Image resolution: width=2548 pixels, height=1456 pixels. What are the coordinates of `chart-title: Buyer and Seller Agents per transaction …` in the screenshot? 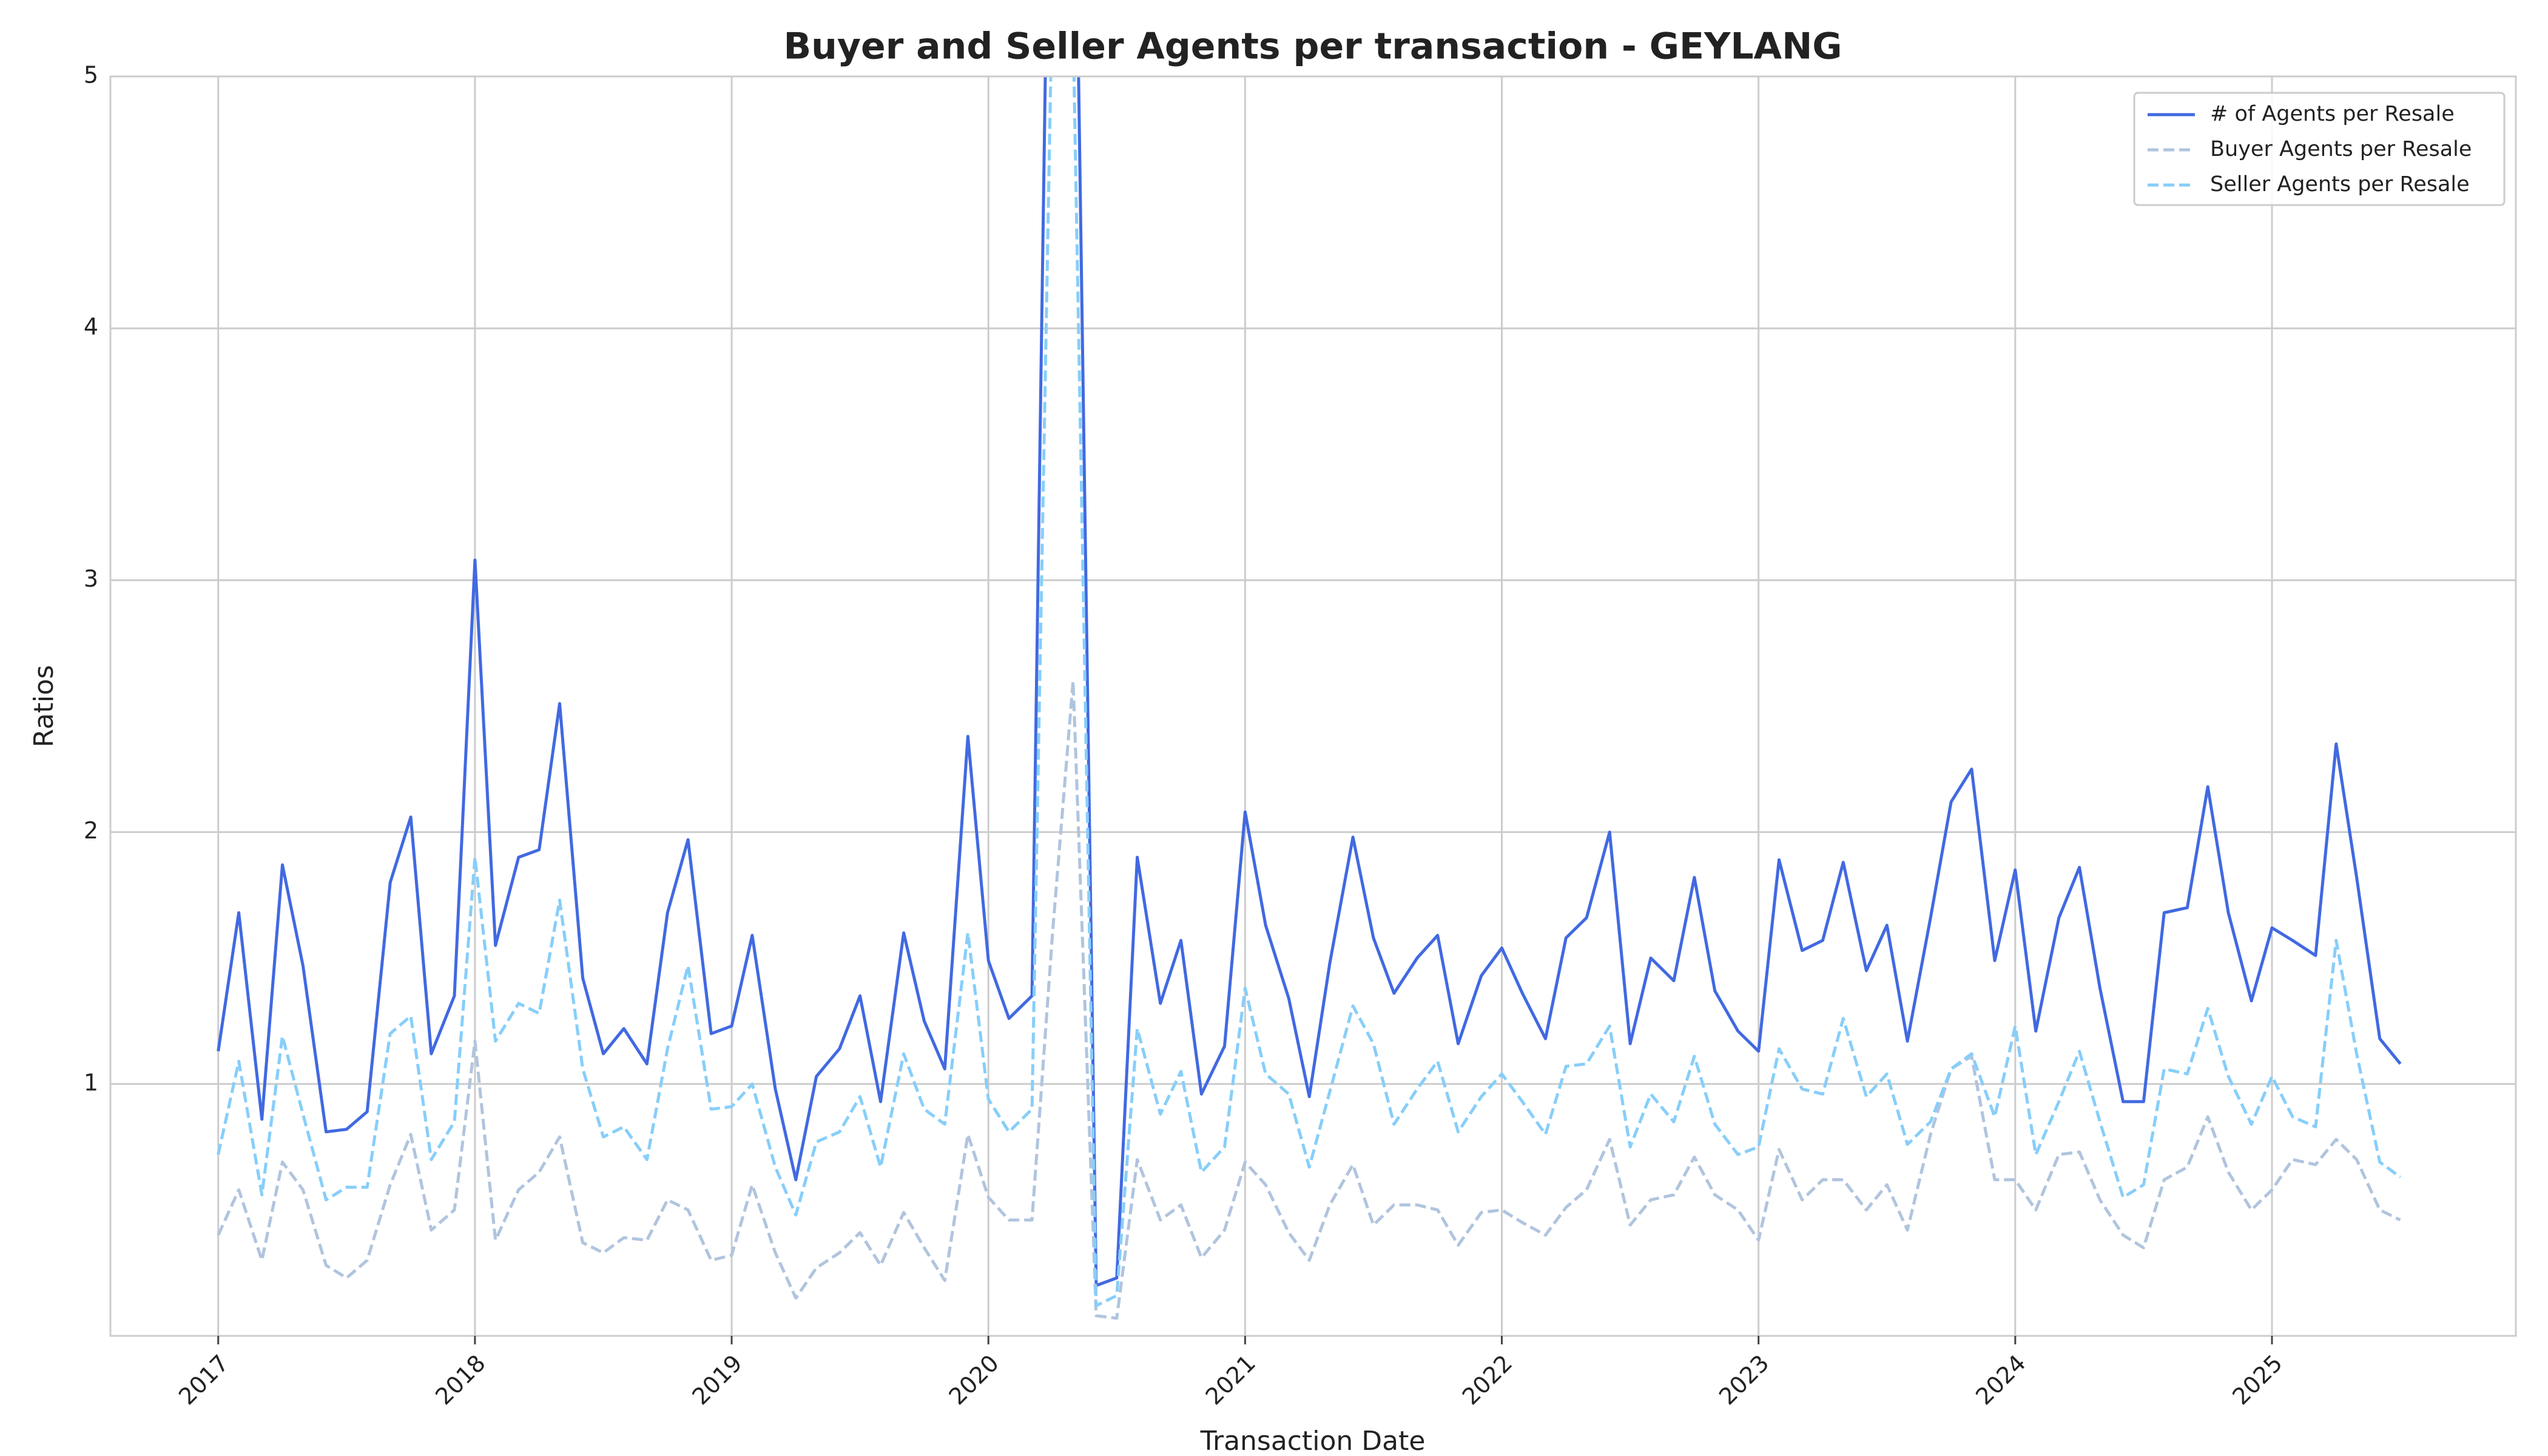 It's located at (1312, 46).